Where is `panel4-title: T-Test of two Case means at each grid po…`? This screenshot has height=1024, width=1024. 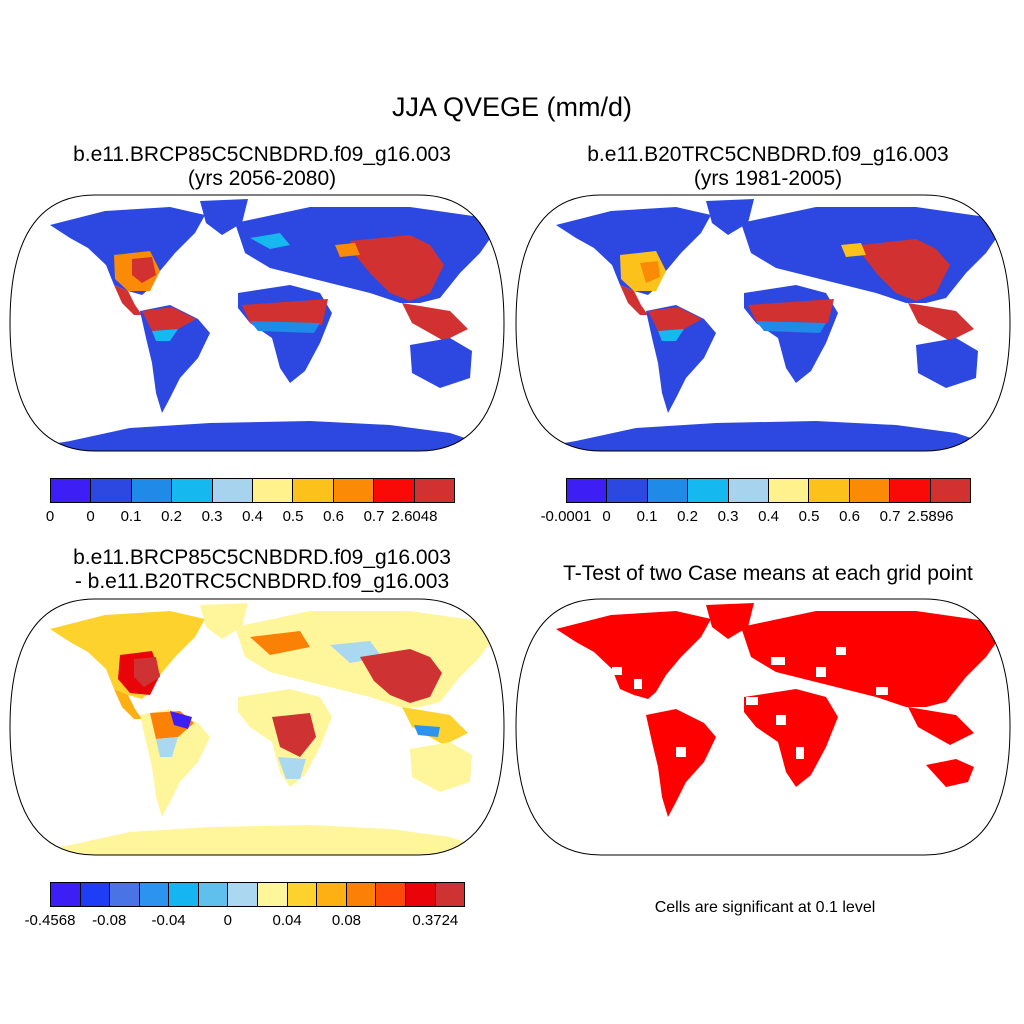 panel4-title: T-Test of two Case means at each grid po… is located at coordinates (768, 574).